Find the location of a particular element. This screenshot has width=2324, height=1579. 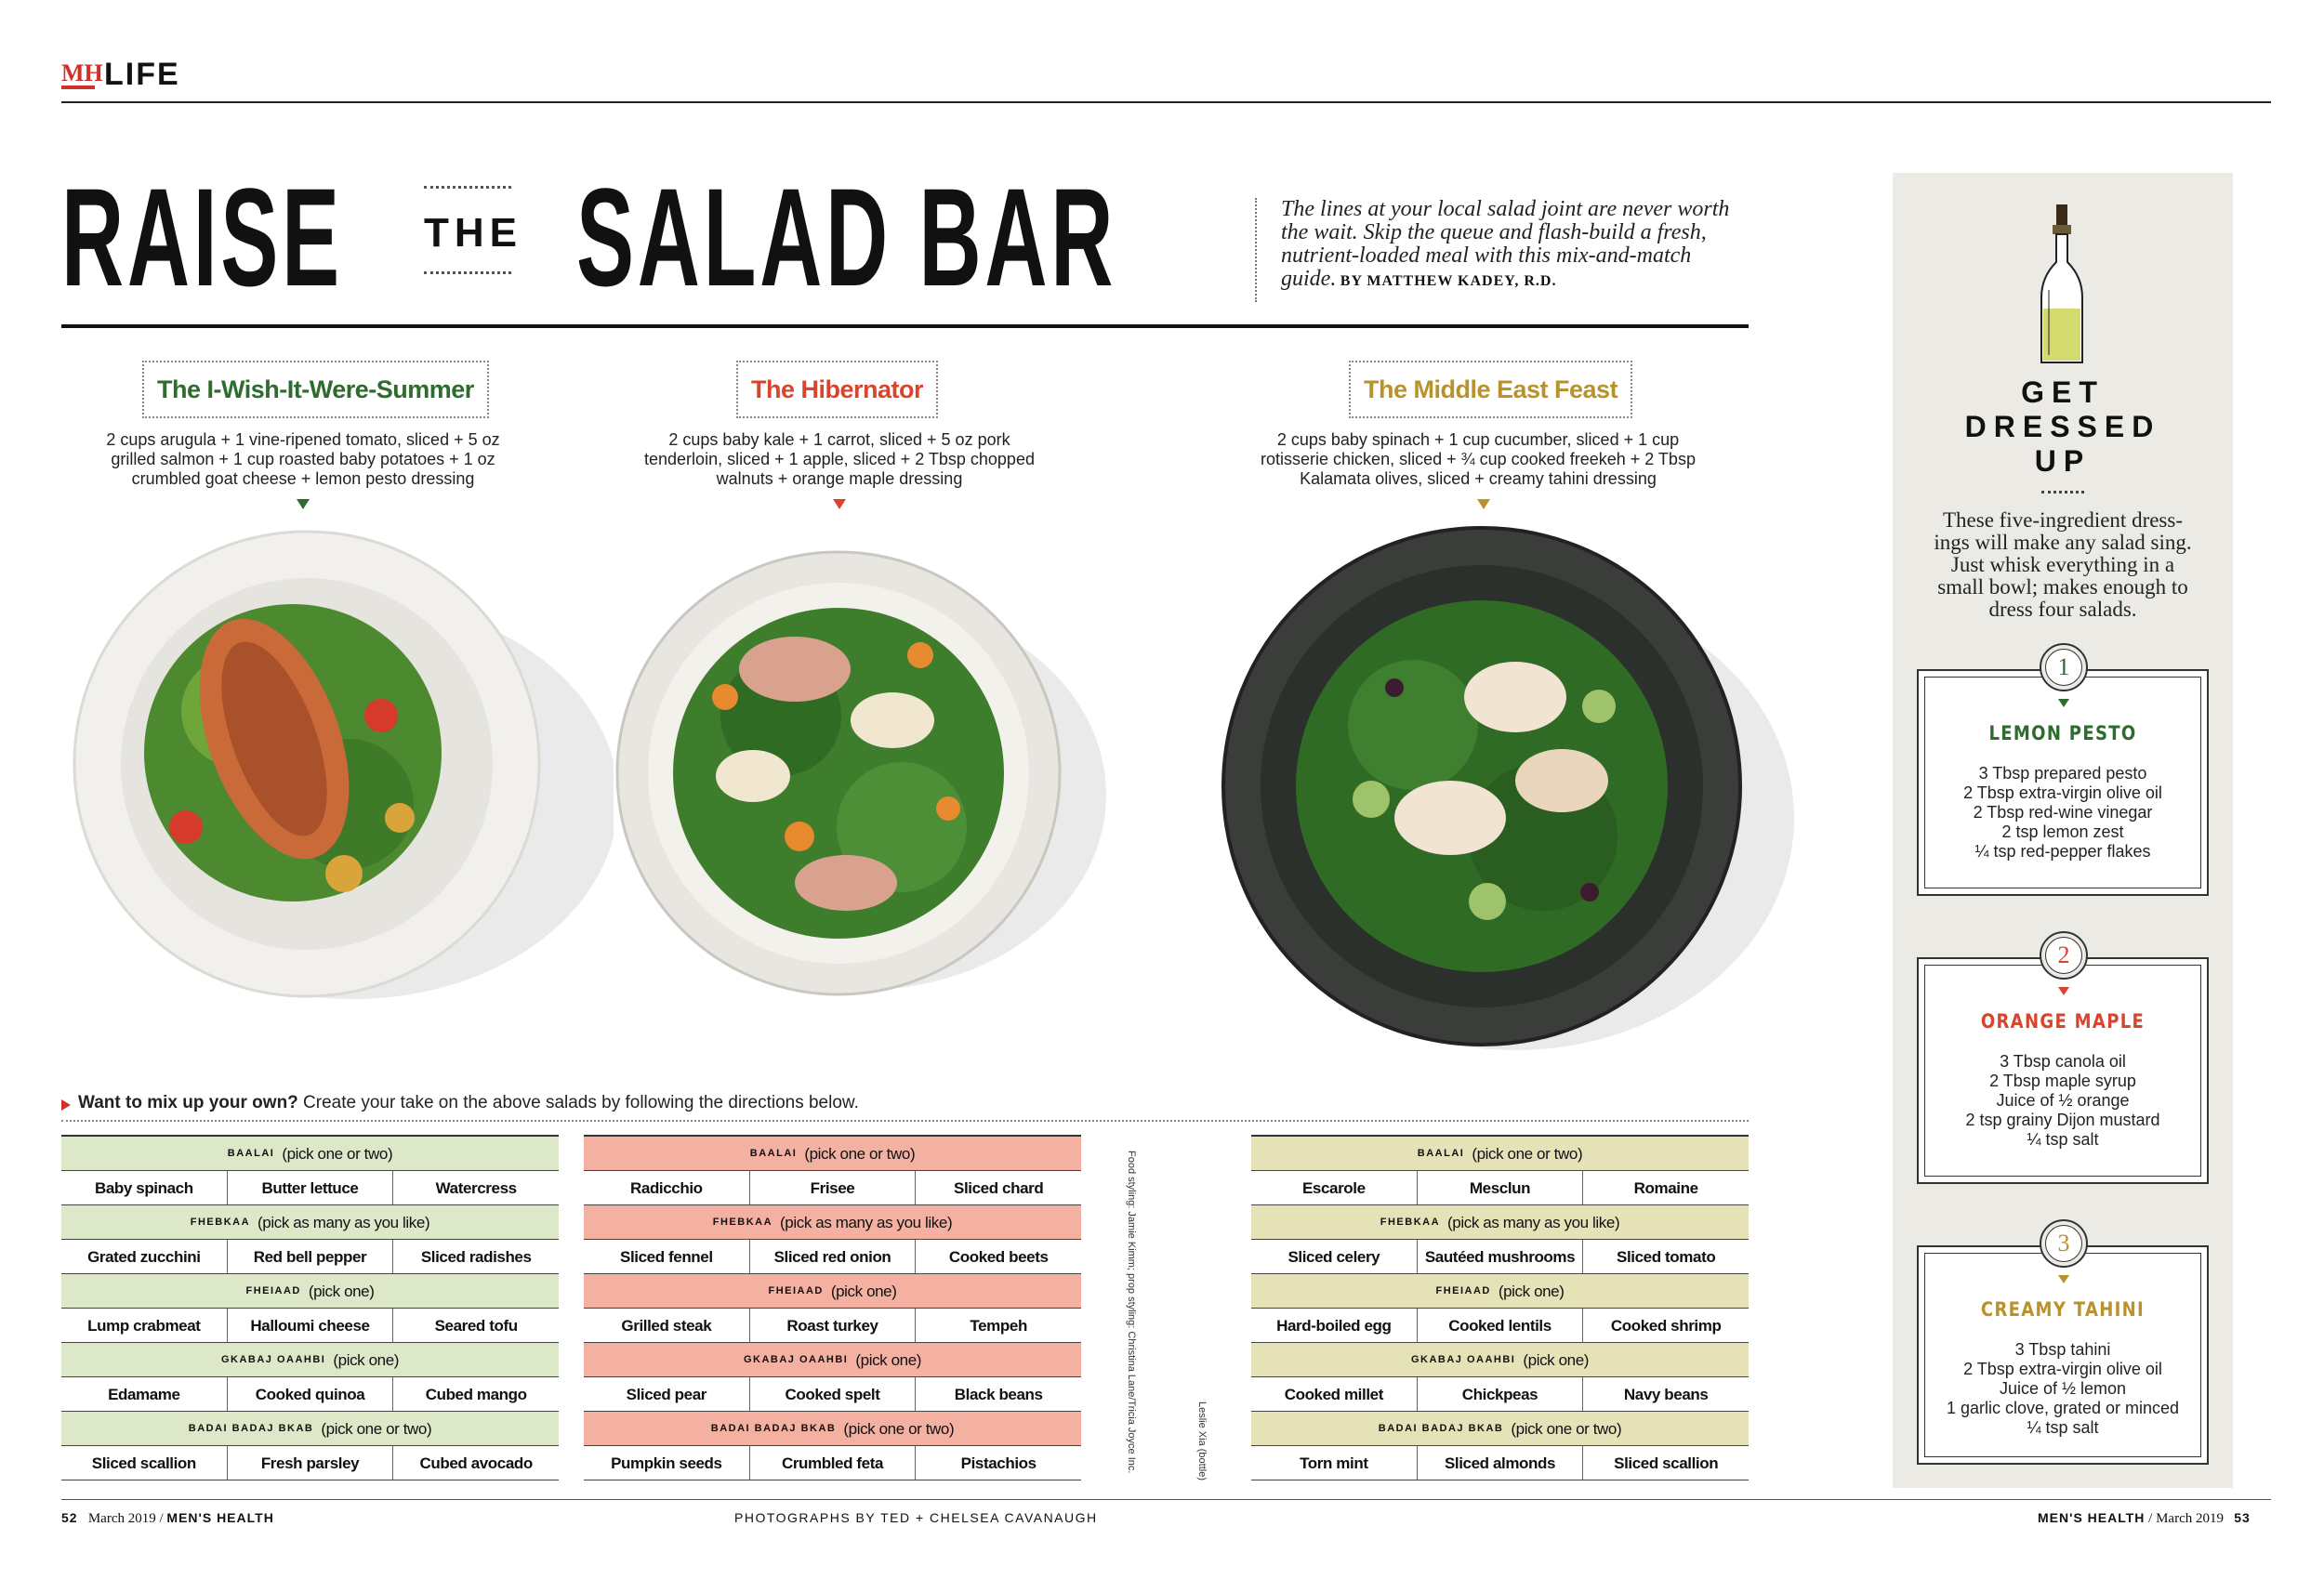

ingredient-cell: Cooked lentils is located at coordinates (1501, 1325).